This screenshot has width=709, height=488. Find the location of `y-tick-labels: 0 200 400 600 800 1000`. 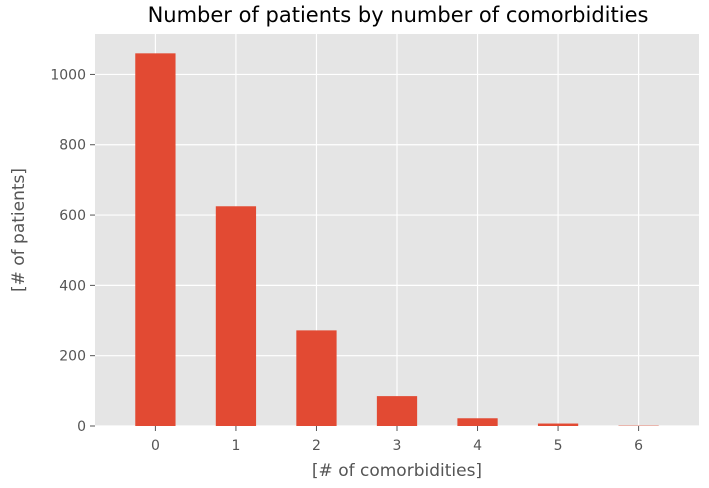

y-tick-labels: 0 200 400 600 800 1000 is located at coordinates (72, 251).